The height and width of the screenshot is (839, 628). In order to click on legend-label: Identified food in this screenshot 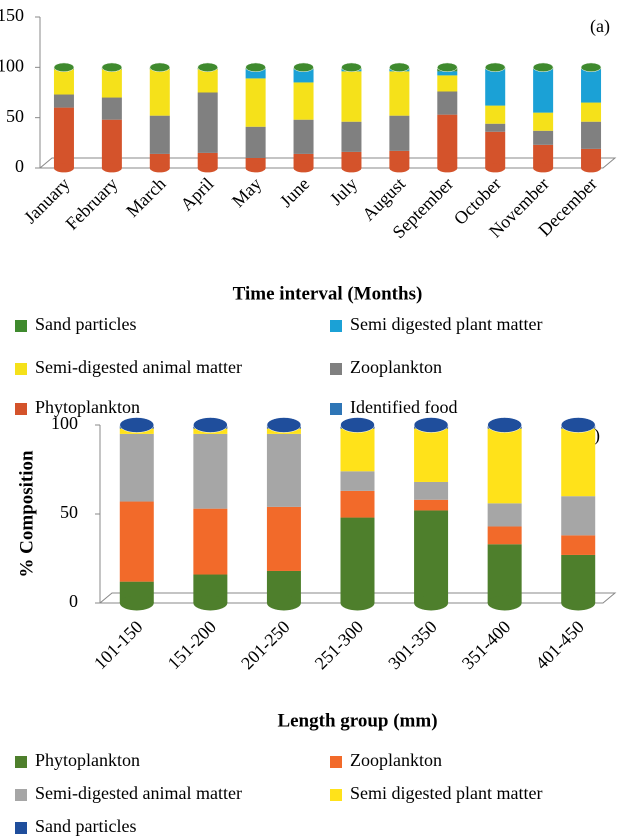, I will do `click(403, 407)`.